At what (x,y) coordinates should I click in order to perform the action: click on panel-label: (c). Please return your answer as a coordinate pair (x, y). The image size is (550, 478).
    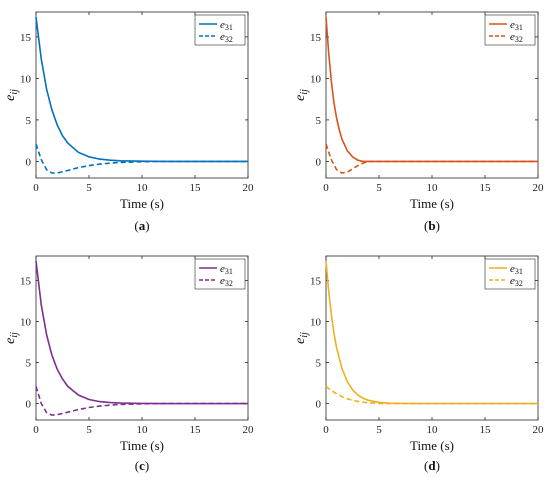
    Looking at the image, I should click on (142, 465).